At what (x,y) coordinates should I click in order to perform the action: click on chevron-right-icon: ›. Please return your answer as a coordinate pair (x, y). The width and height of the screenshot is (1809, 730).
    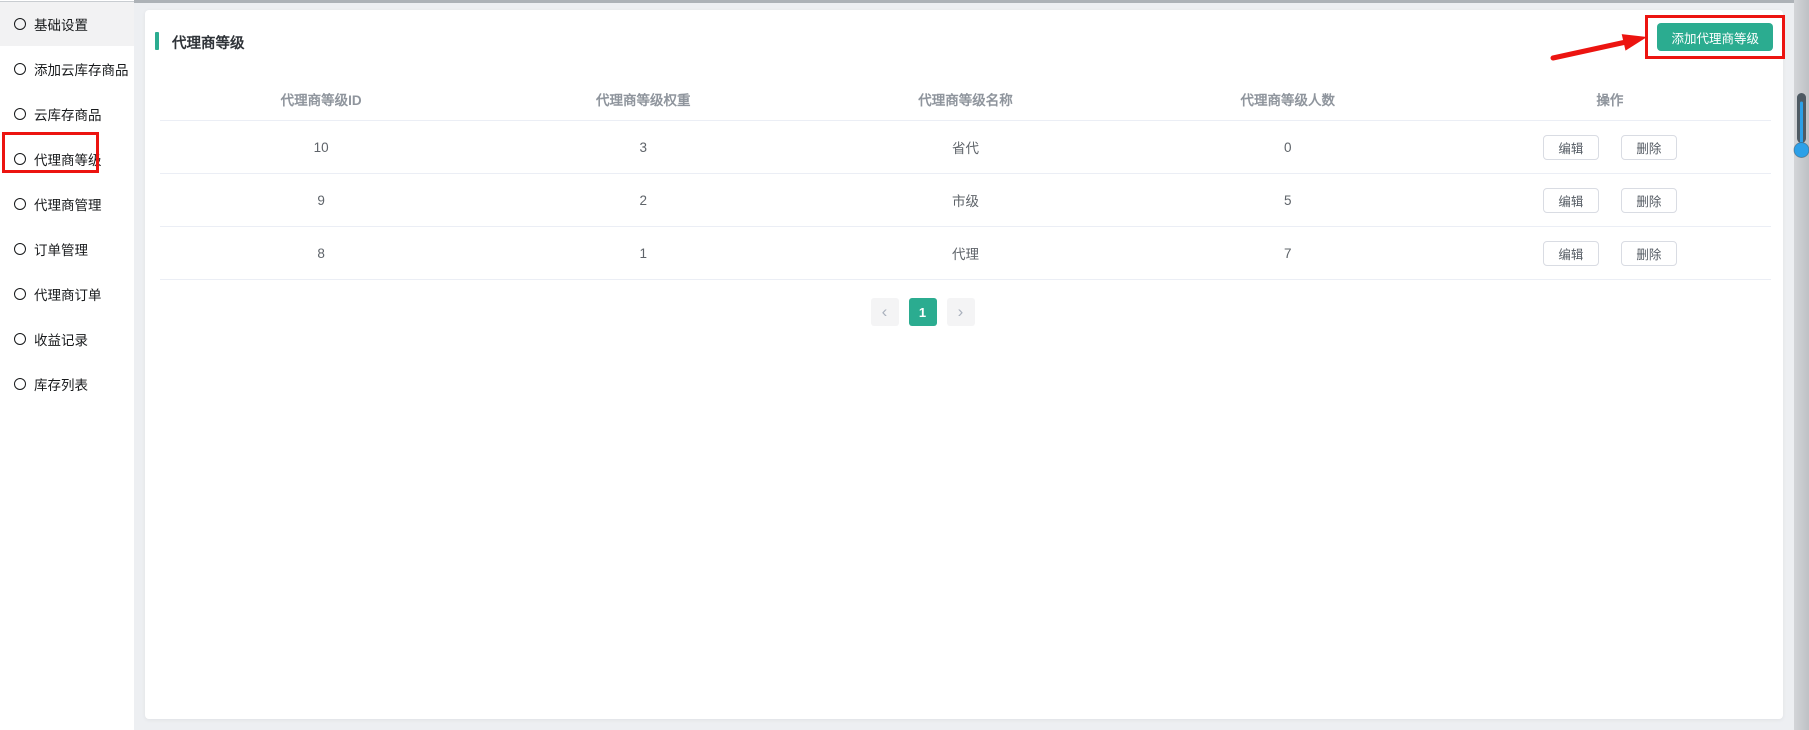
    Looking at the image, I should click on (960, 311).